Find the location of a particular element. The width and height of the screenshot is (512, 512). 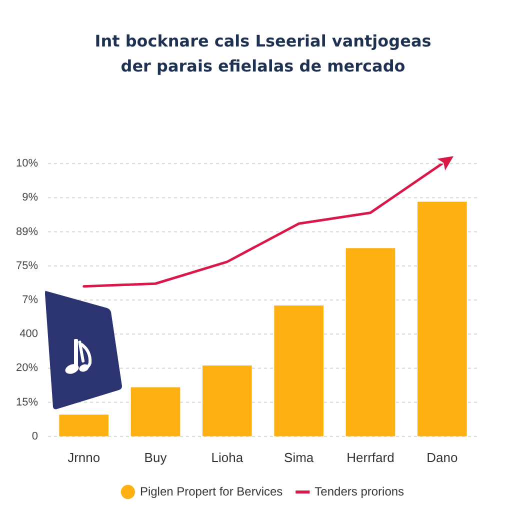

x-tick-label: Buy is located at coordinates (156, 457).